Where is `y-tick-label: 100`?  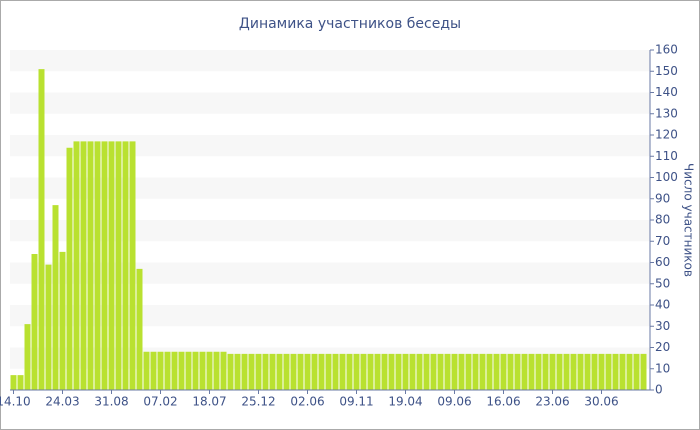 y-tick-label: 100 is located at coordinates (666, 177).